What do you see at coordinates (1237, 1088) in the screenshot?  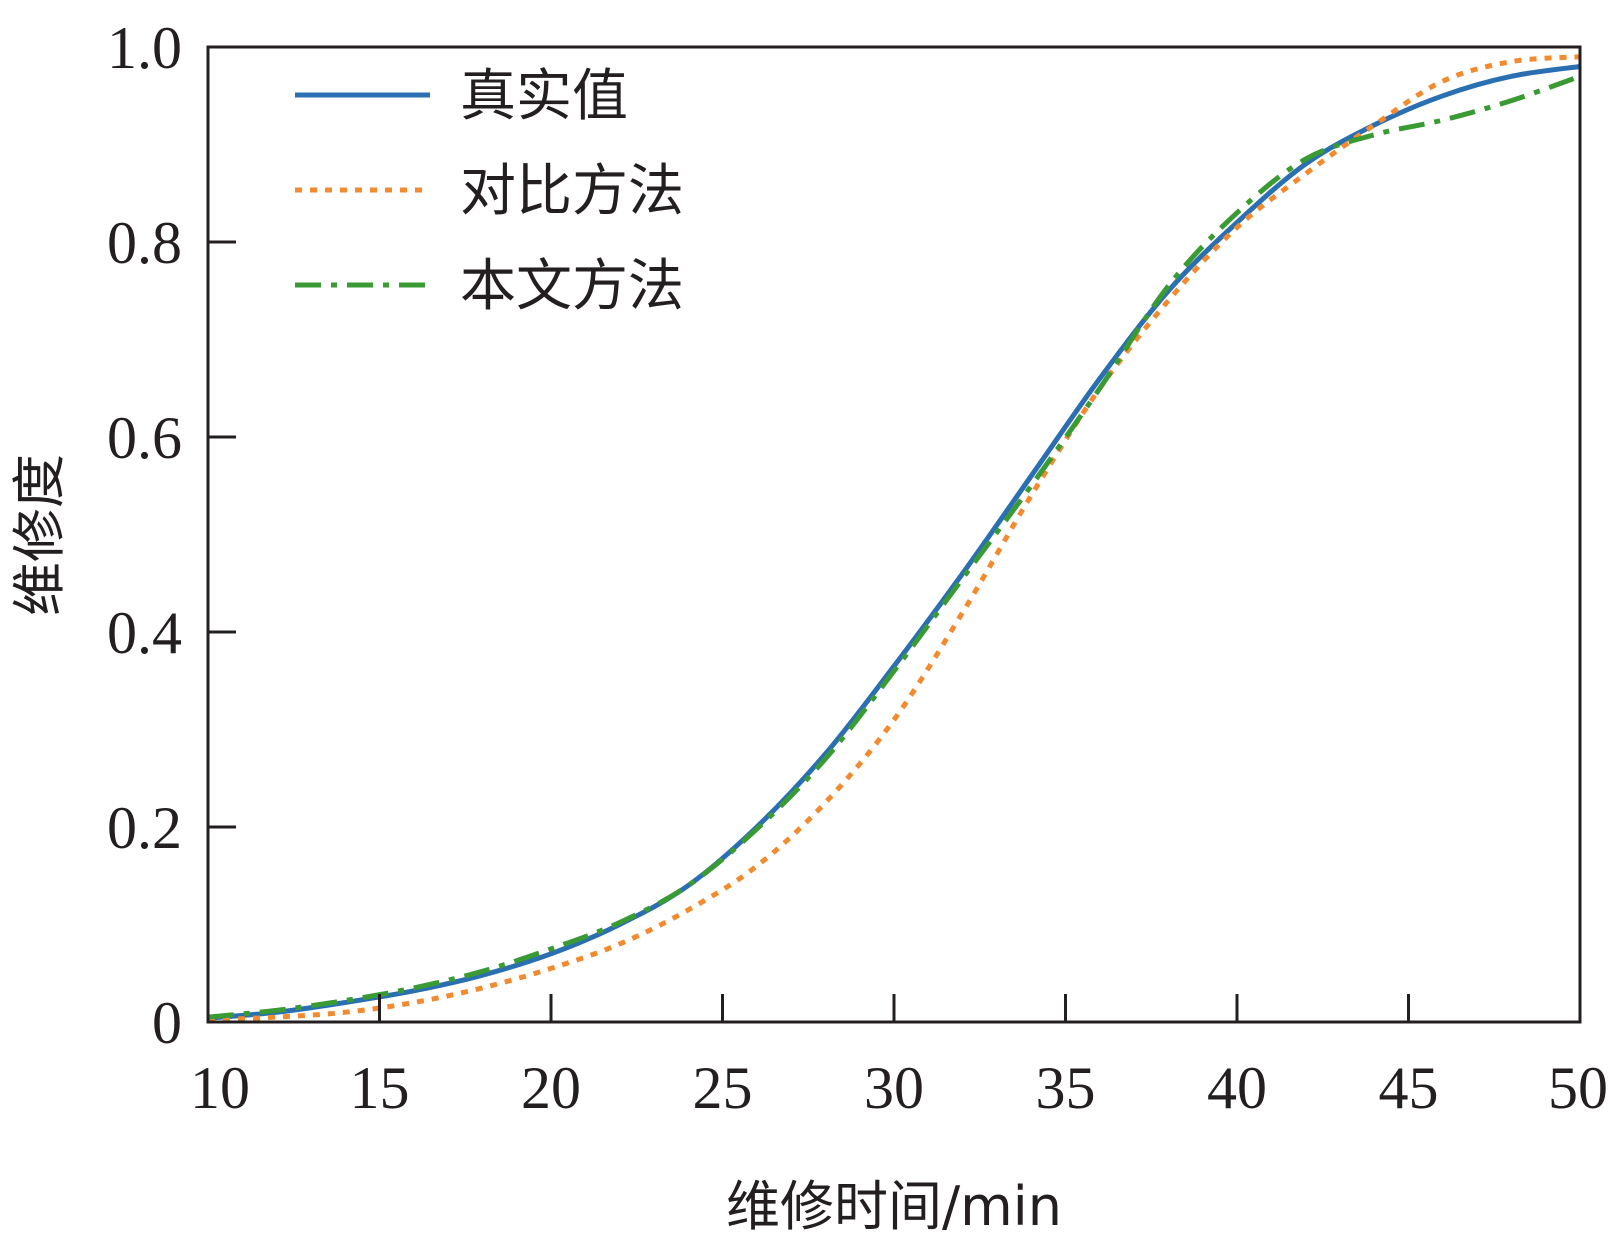 I see `x-tick-label: 40` at bounding box center [1237, 1088].